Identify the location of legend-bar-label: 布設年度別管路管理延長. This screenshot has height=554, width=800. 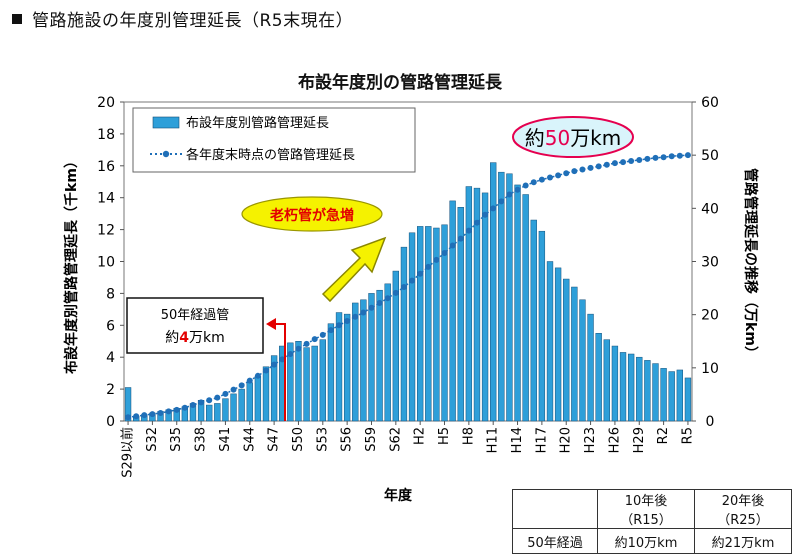
(257, 123).